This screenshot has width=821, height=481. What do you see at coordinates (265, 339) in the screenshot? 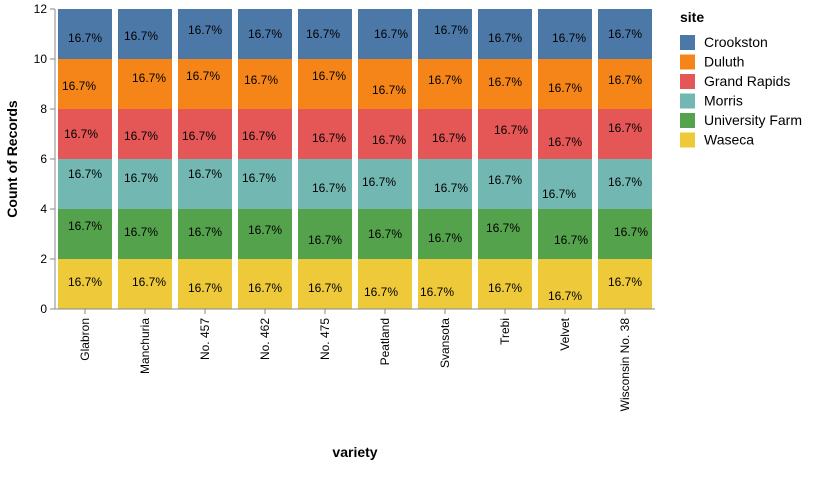
I see `x-tick-label: No. 462` at bounding box center [265, 339].